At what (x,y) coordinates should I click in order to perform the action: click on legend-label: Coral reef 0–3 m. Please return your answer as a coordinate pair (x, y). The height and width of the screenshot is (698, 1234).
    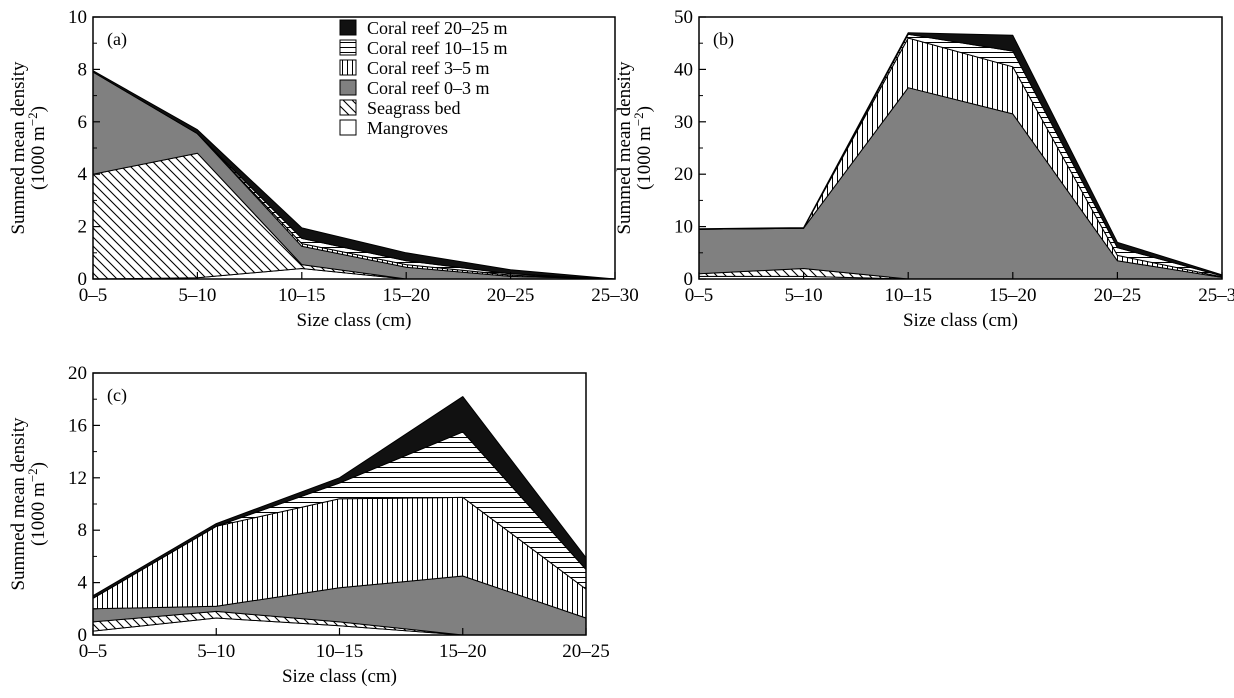
    Looking at the image, I should click on (428, 88).